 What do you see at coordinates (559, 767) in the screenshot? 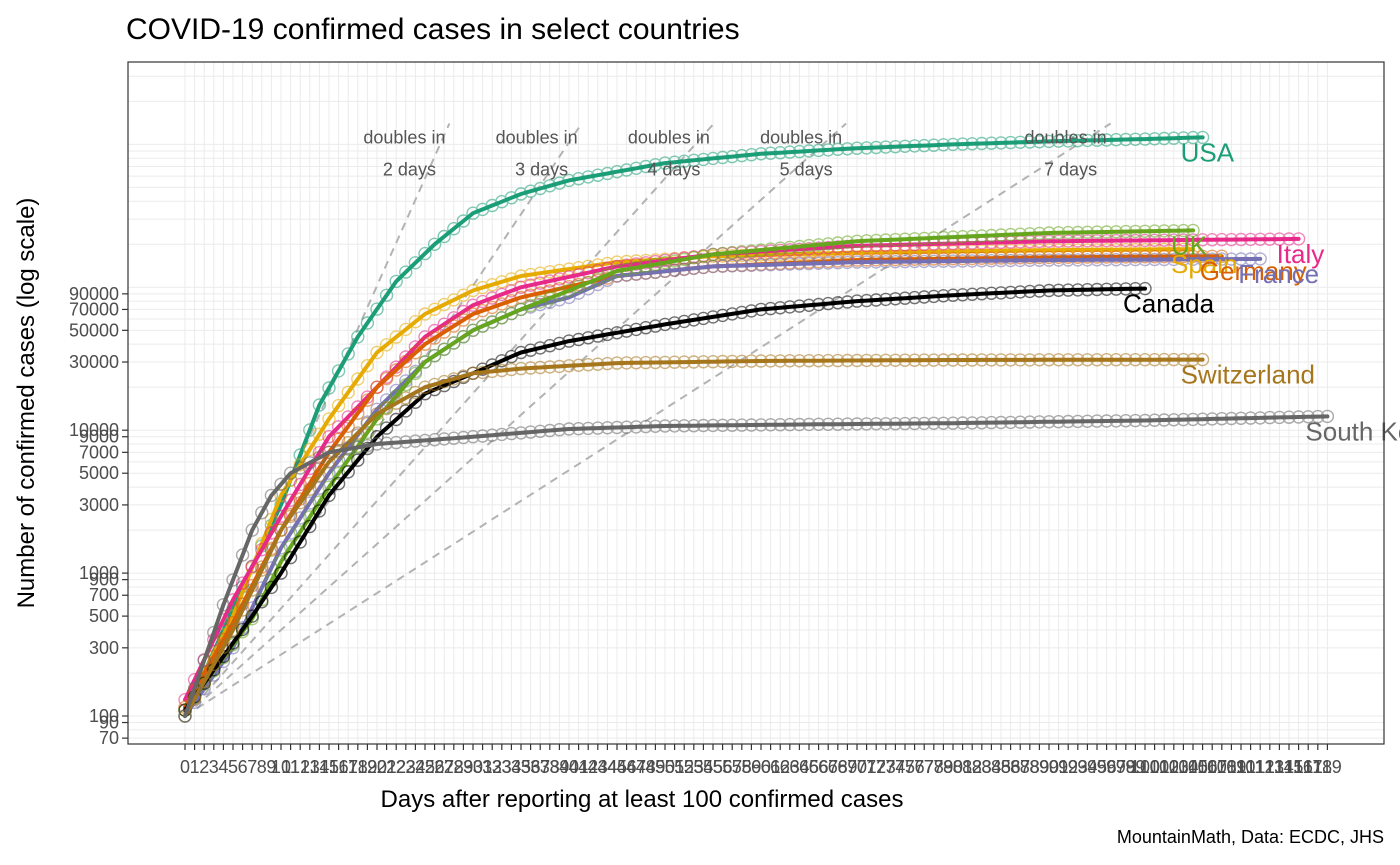
I see `x-tick-label: 39` at bounding box center [559, 767].